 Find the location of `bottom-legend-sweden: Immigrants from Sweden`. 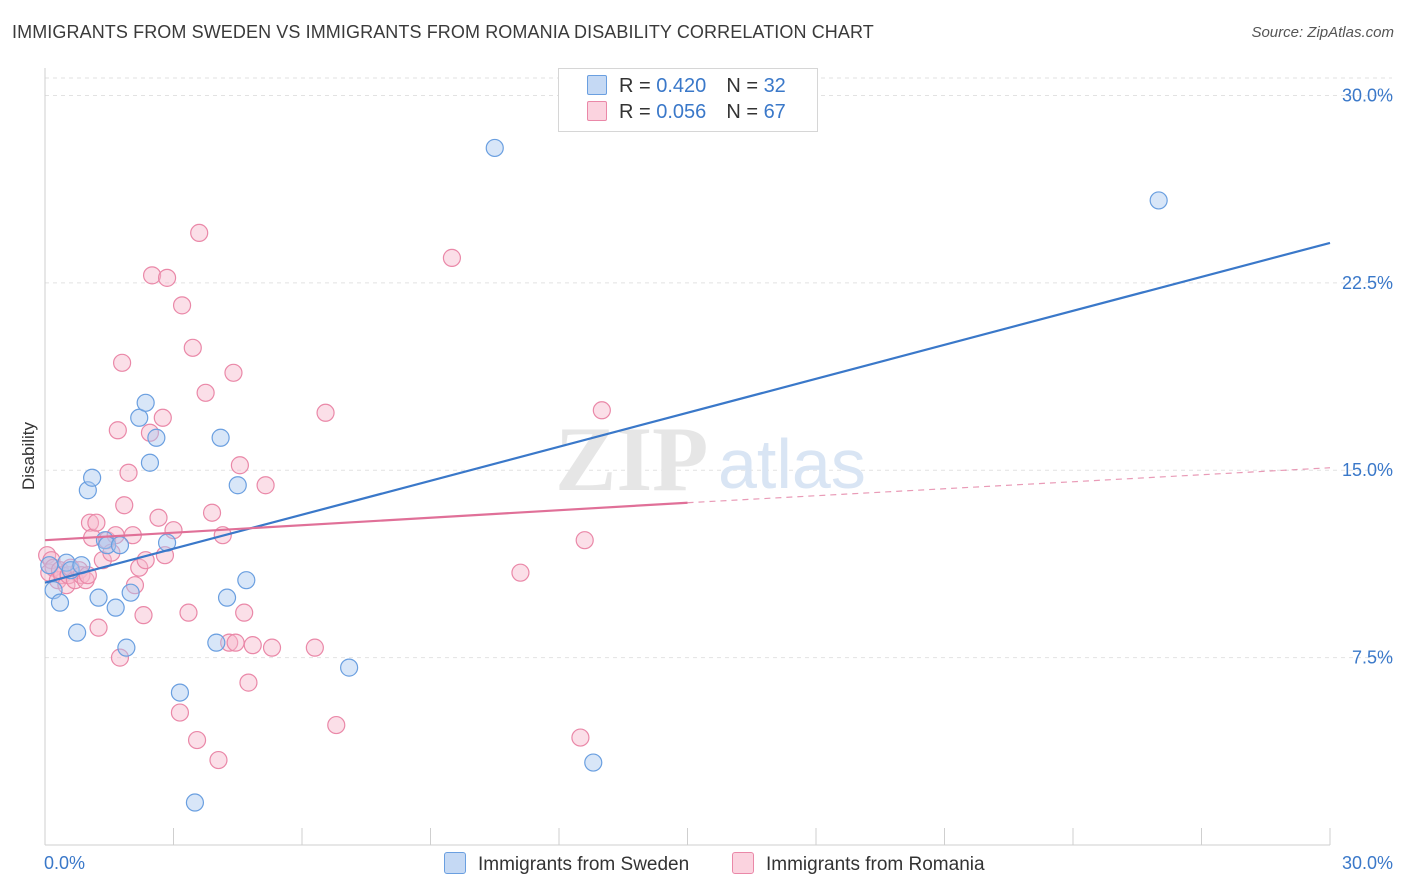

bottom-legend-sweden: Immigrants from Sweden is located at coordinates (566, 864).